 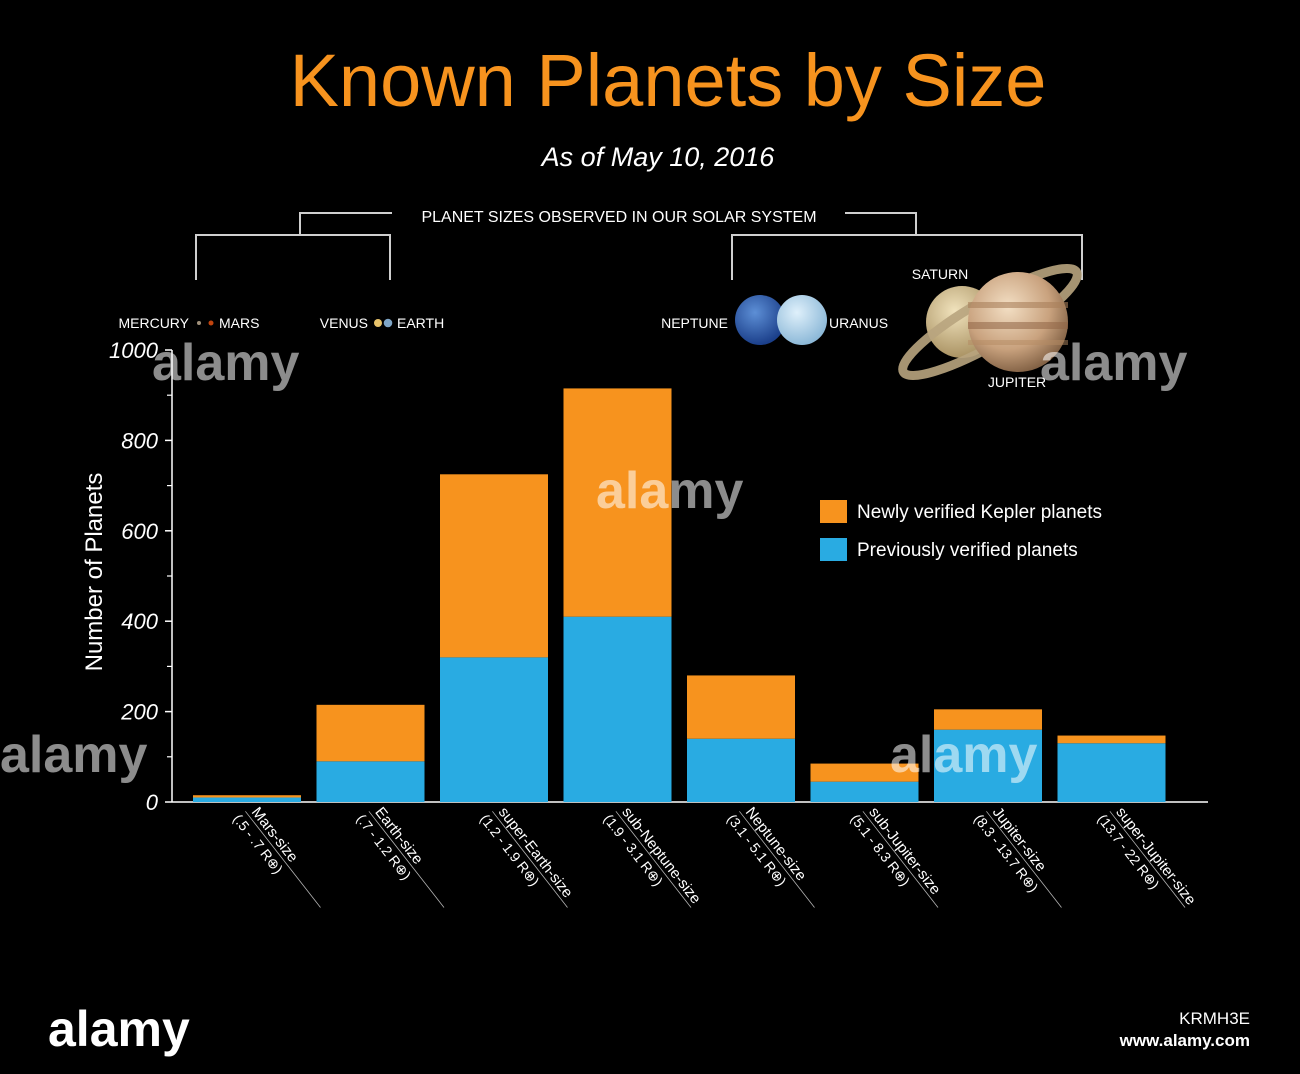 I want to click on y-tick-label: 200, so click(x=139, y=712).